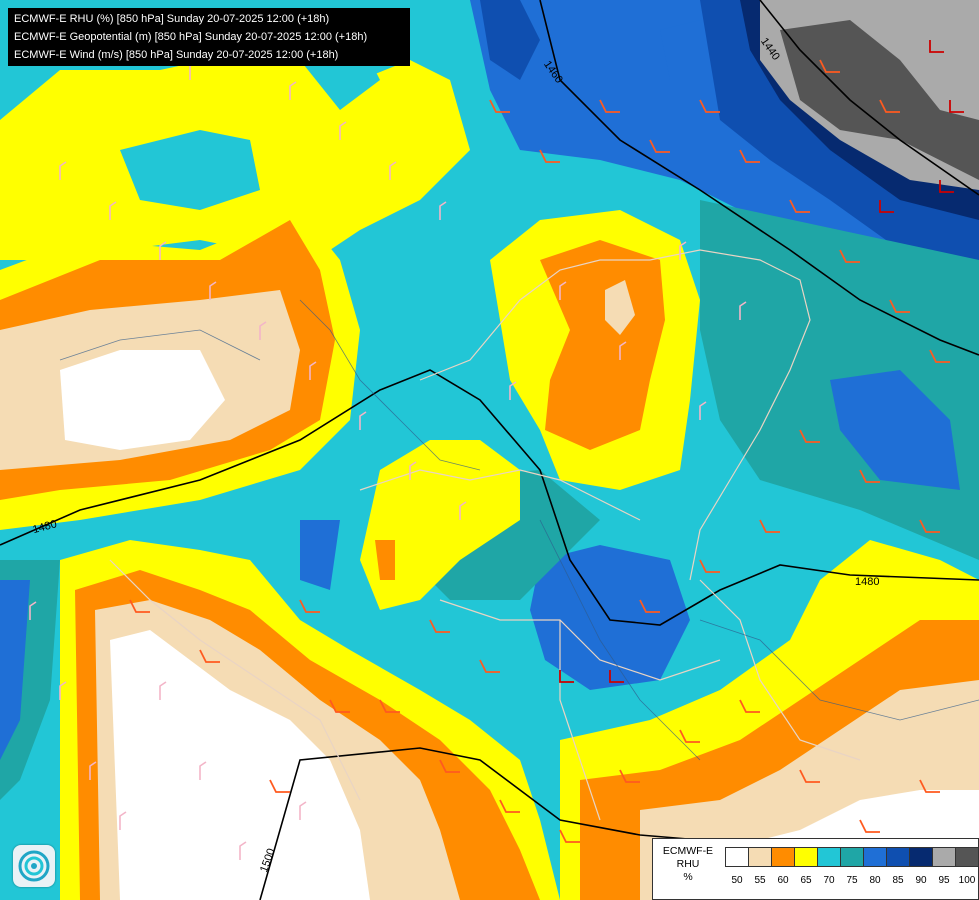 The width and height of the screenshot is (979, 900). I want to click on legend-tick-label: 100, so click(967, 880).